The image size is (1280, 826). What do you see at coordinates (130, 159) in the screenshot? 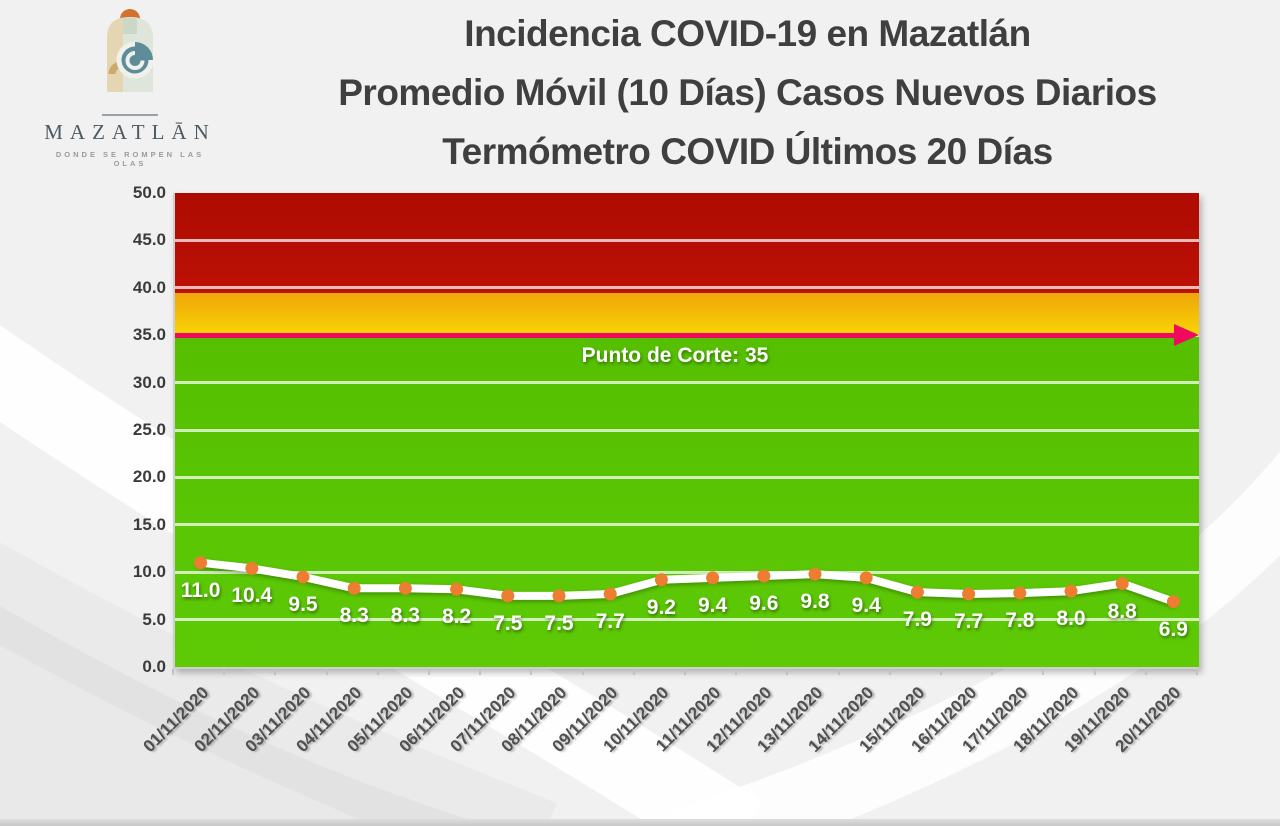
I see `logo-tagline: DONDE SE ROMPEN LAS OLAS` at bounding box center [130, 159].